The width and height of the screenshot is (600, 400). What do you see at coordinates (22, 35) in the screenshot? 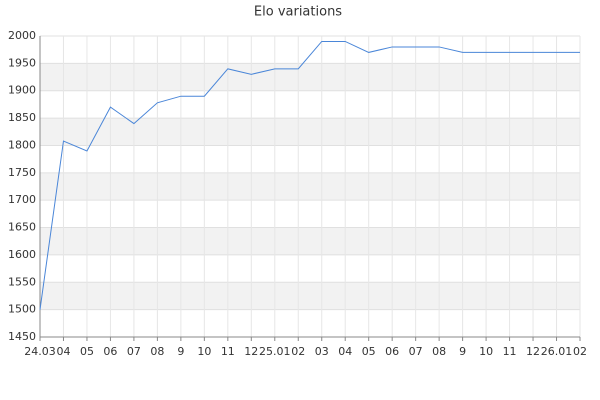
I see `y-tick-label: 2000` at bounding box center [22, 35].